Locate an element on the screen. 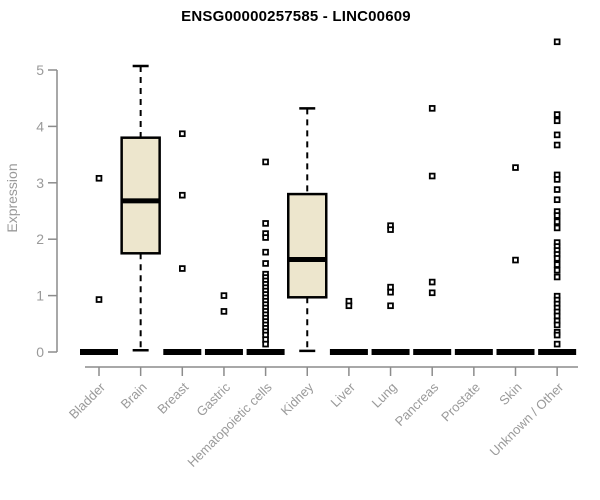 The image size is (600, 500). y-tick-label: 0 is located at coordinates (40, 352).